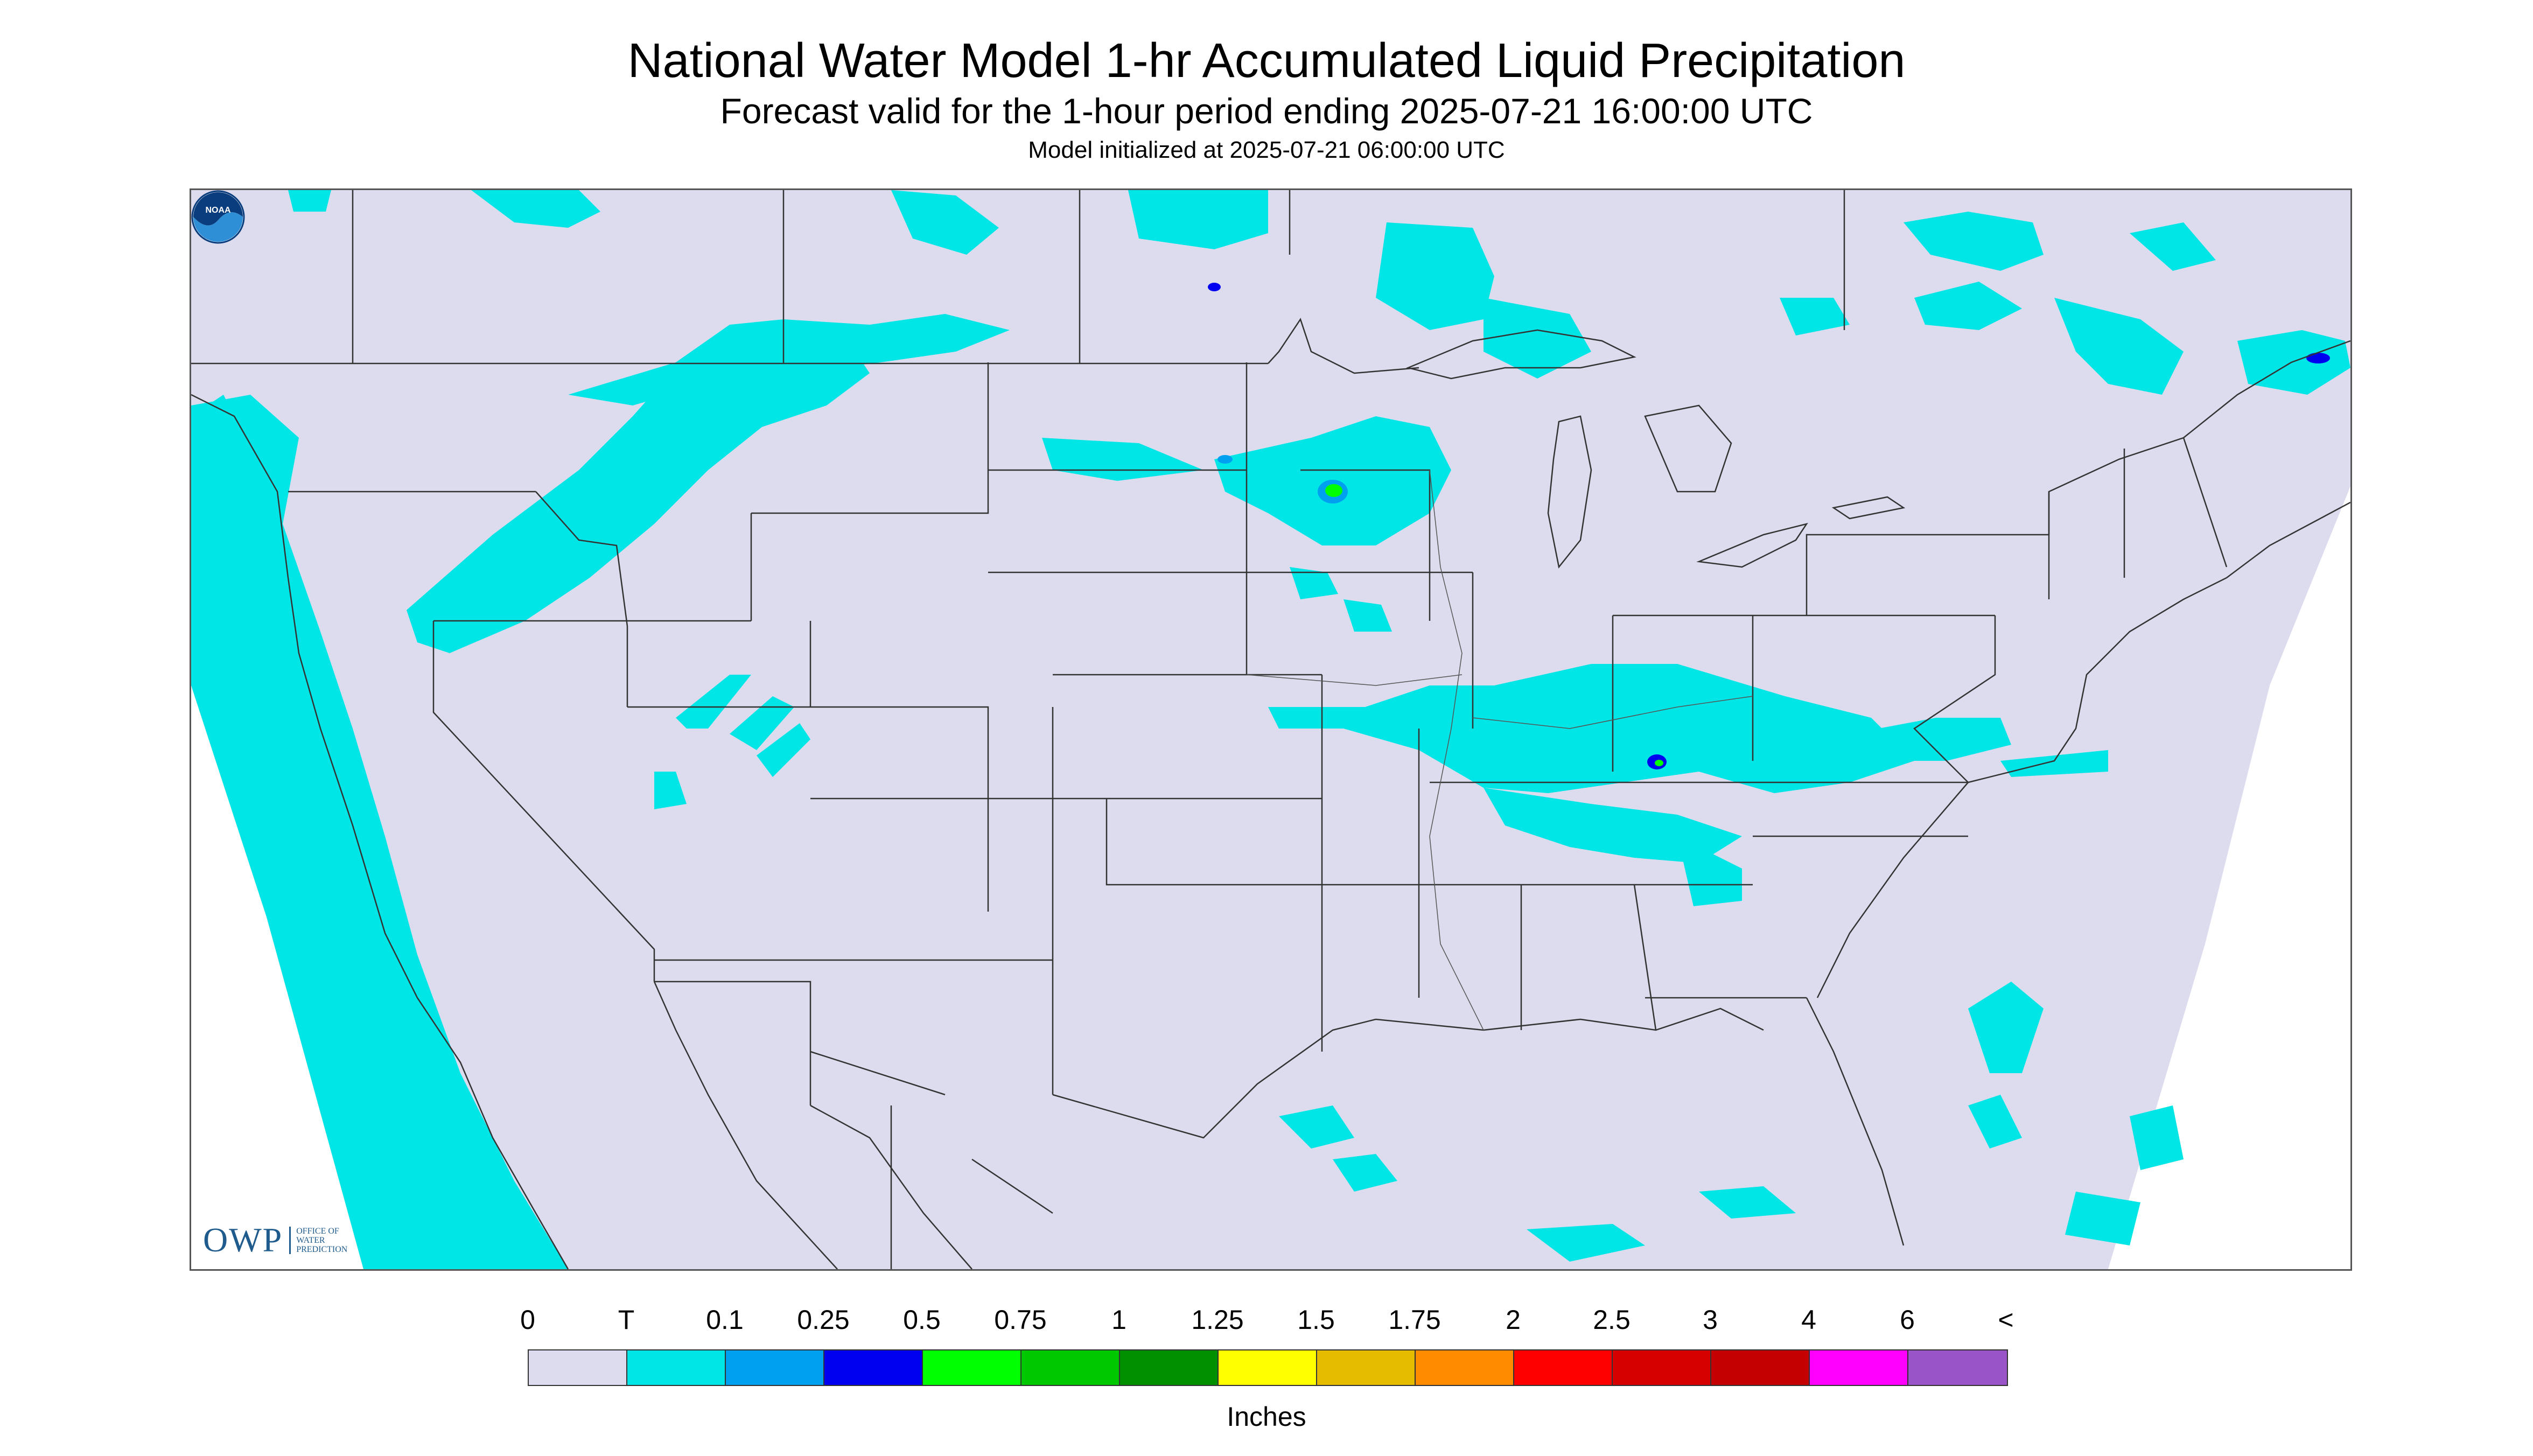  I want to click on legend-tick-label: 2, so click(1514, 1320).